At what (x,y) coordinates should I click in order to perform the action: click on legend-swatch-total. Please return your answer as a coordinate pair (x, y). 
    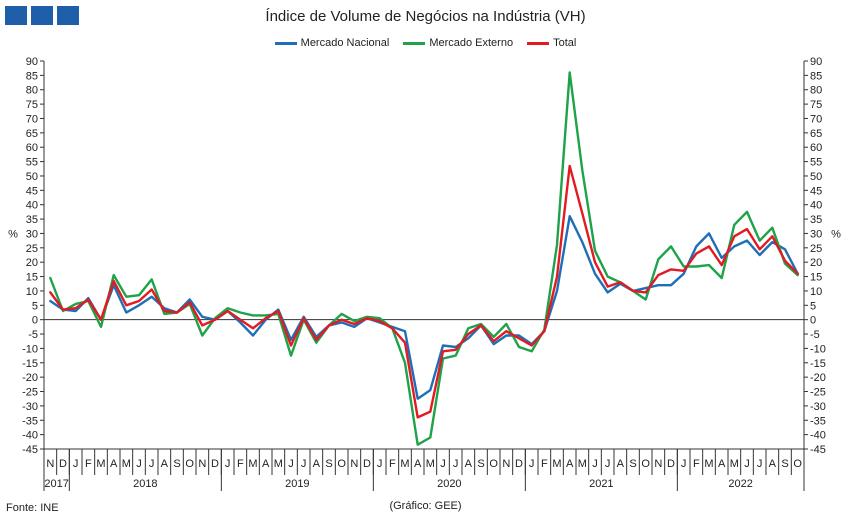
    Looking at the image, I should click on (538, 43).